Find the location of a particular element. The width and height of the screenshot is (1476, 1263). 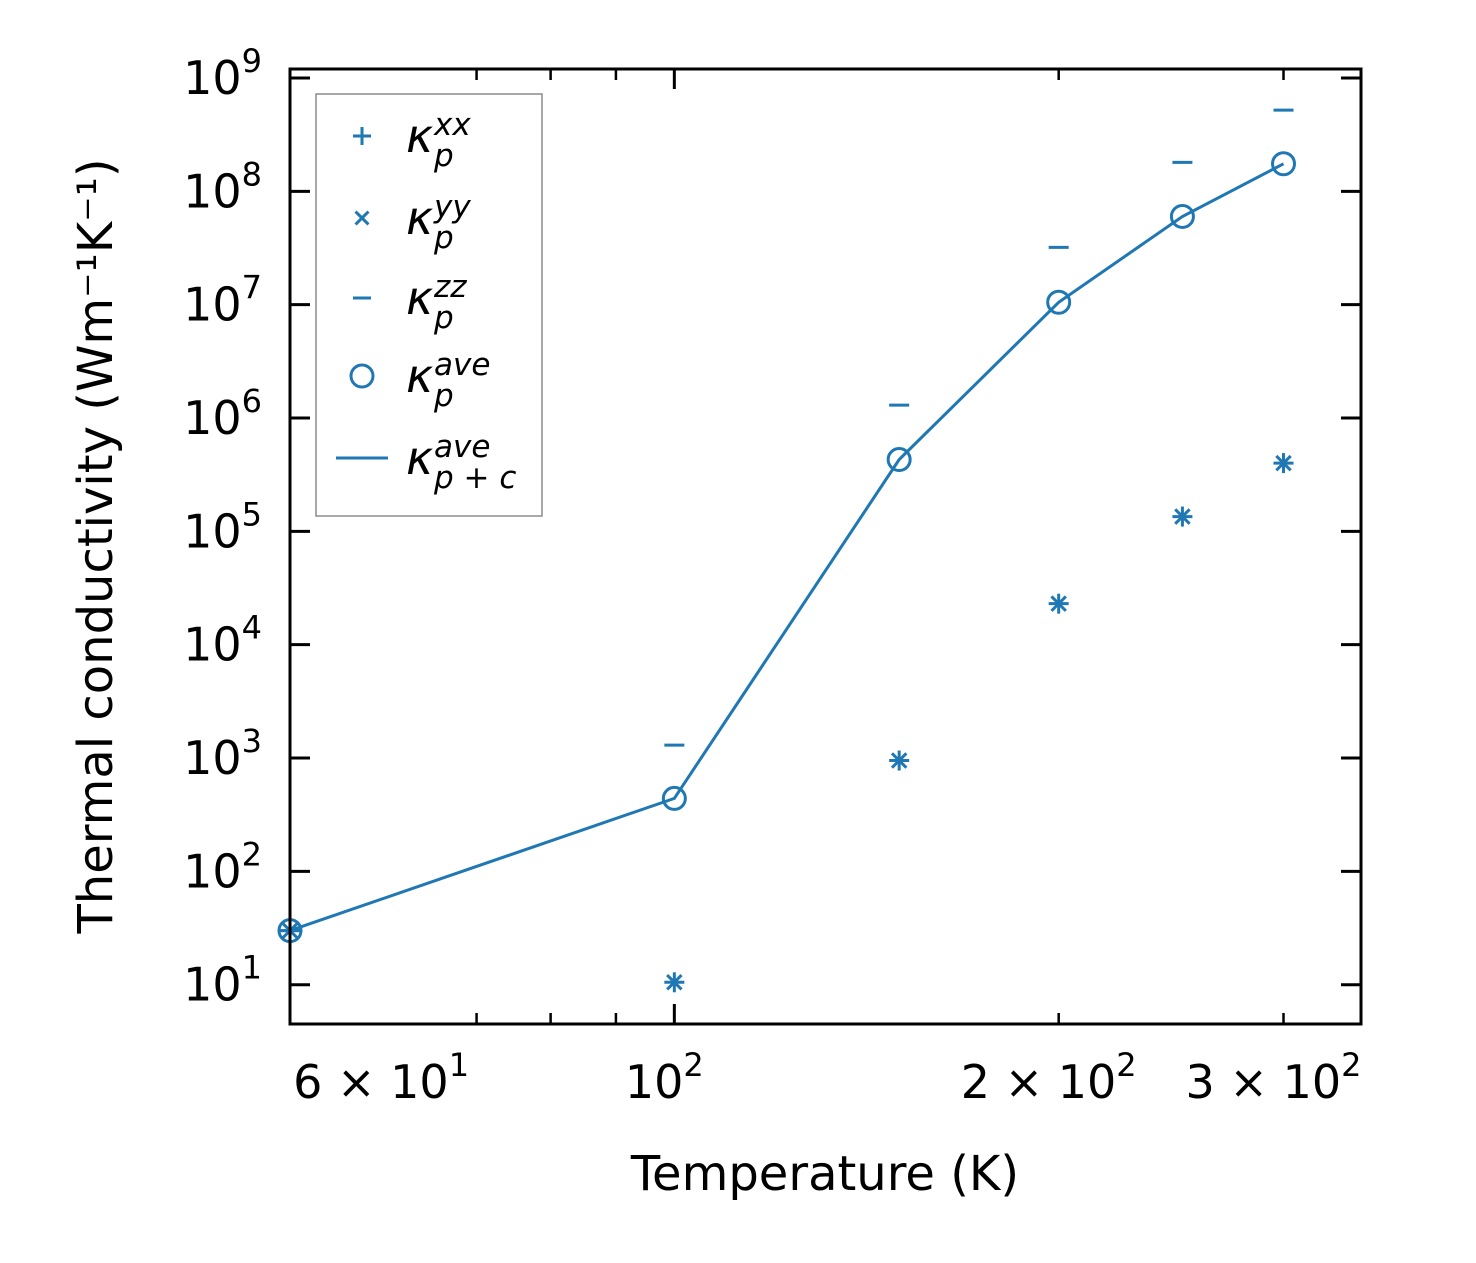

legend-box is located at coordinates (429, 305).